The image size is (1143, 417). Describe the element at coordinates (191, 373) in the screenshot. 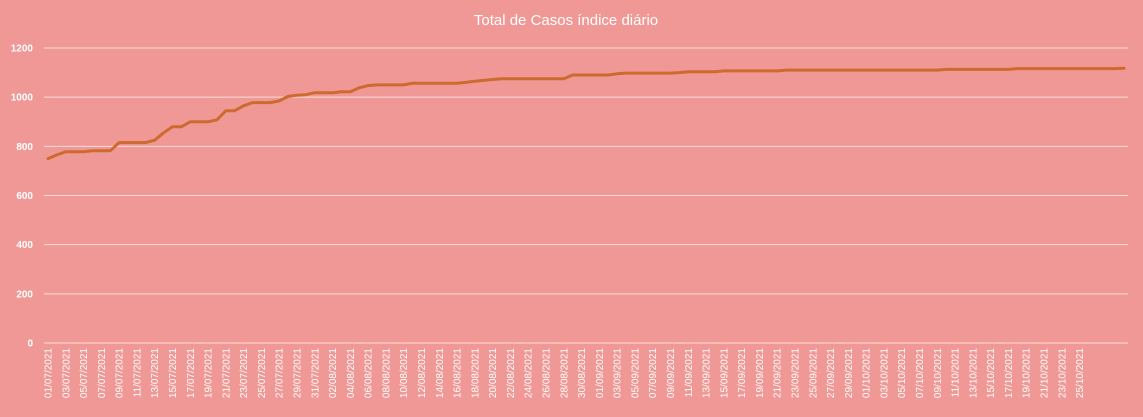

I see `x-tick-label: 17/07/2021` at that location.